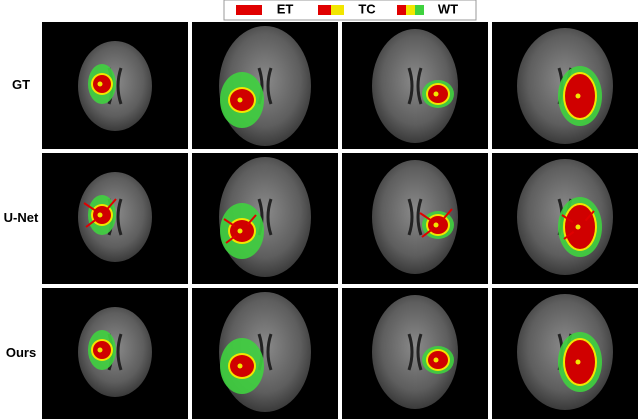  What do you see at coordinates (21, 217) in the screenshot?
I see `row-label: U-Net` at bounding box center [21, 217].